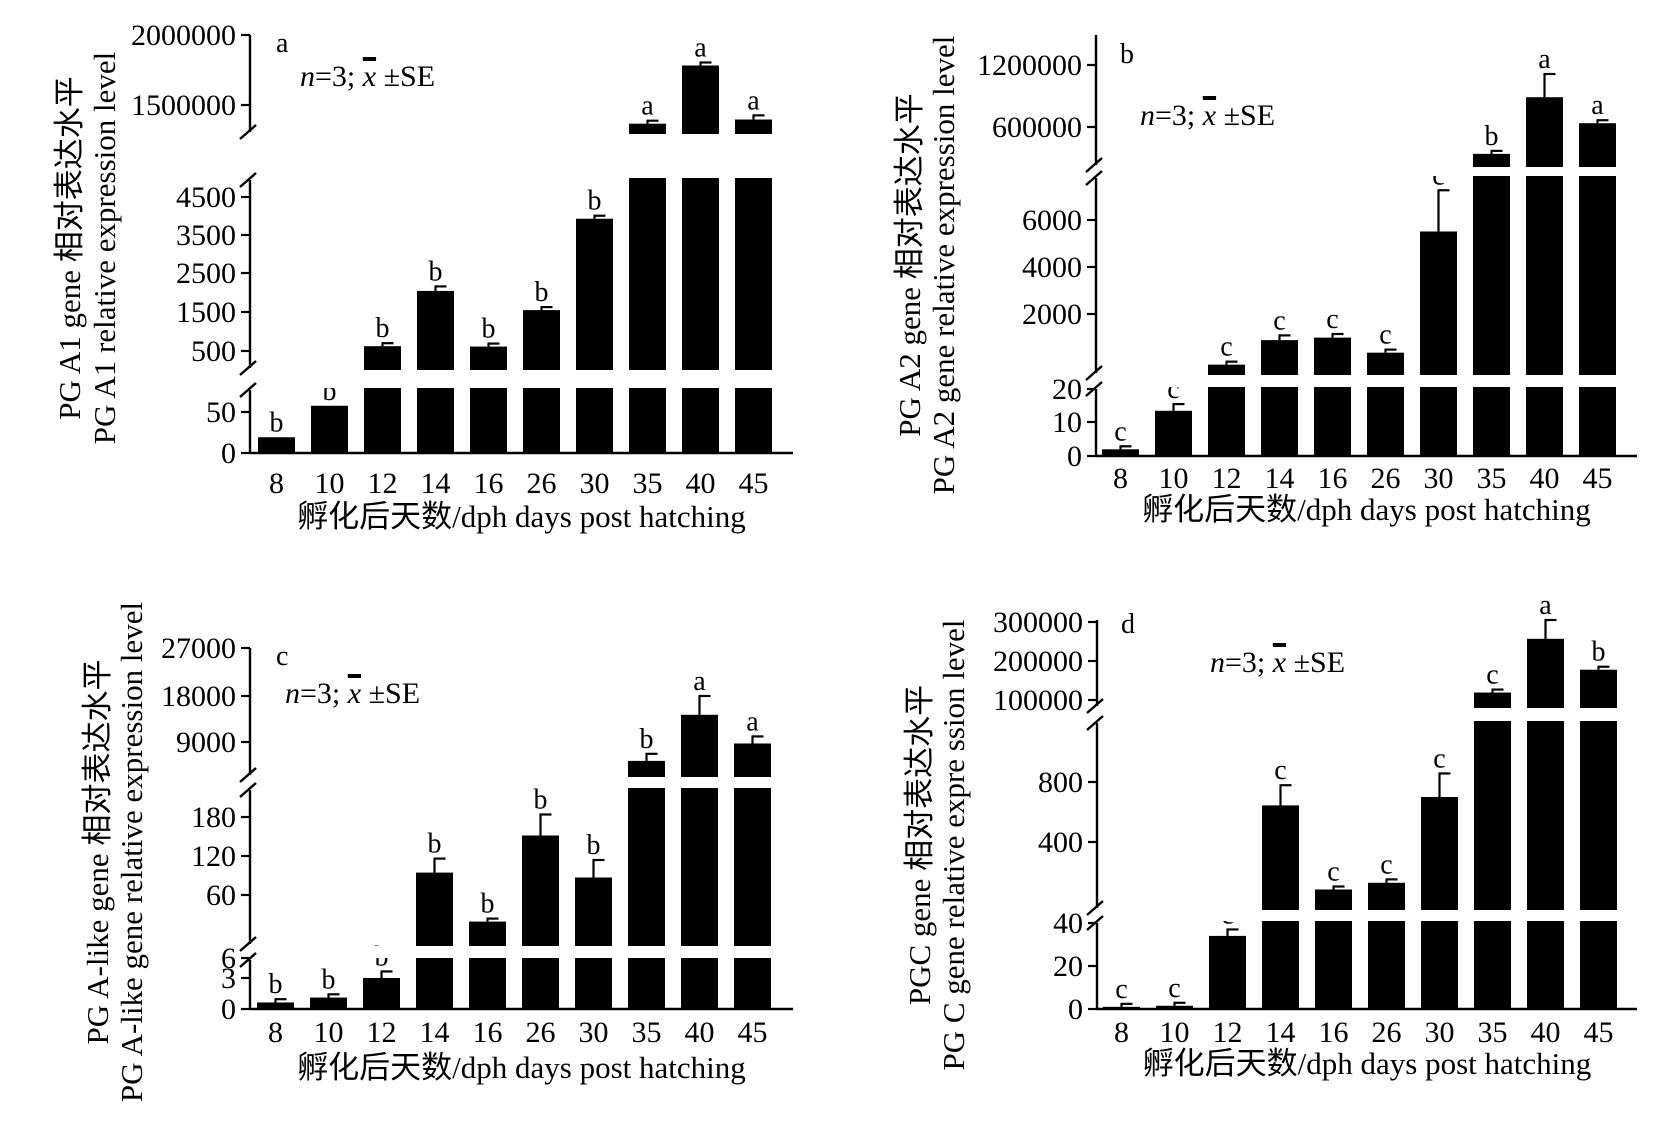 The width and height of the screenshot is (1658, 1141). I want to click on y-tick-label: 100000, so click(1038, 700).